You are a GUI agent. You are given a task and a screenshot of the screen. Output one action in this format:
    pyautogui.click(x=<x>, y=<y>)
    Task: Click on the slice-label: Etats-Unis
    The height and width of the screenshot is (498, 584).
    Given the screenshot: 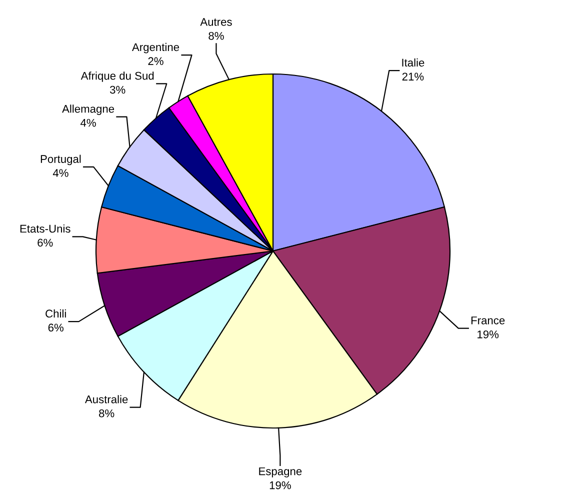 What is the action you would take?
    pyautogui.click(x=45, y=228)
    